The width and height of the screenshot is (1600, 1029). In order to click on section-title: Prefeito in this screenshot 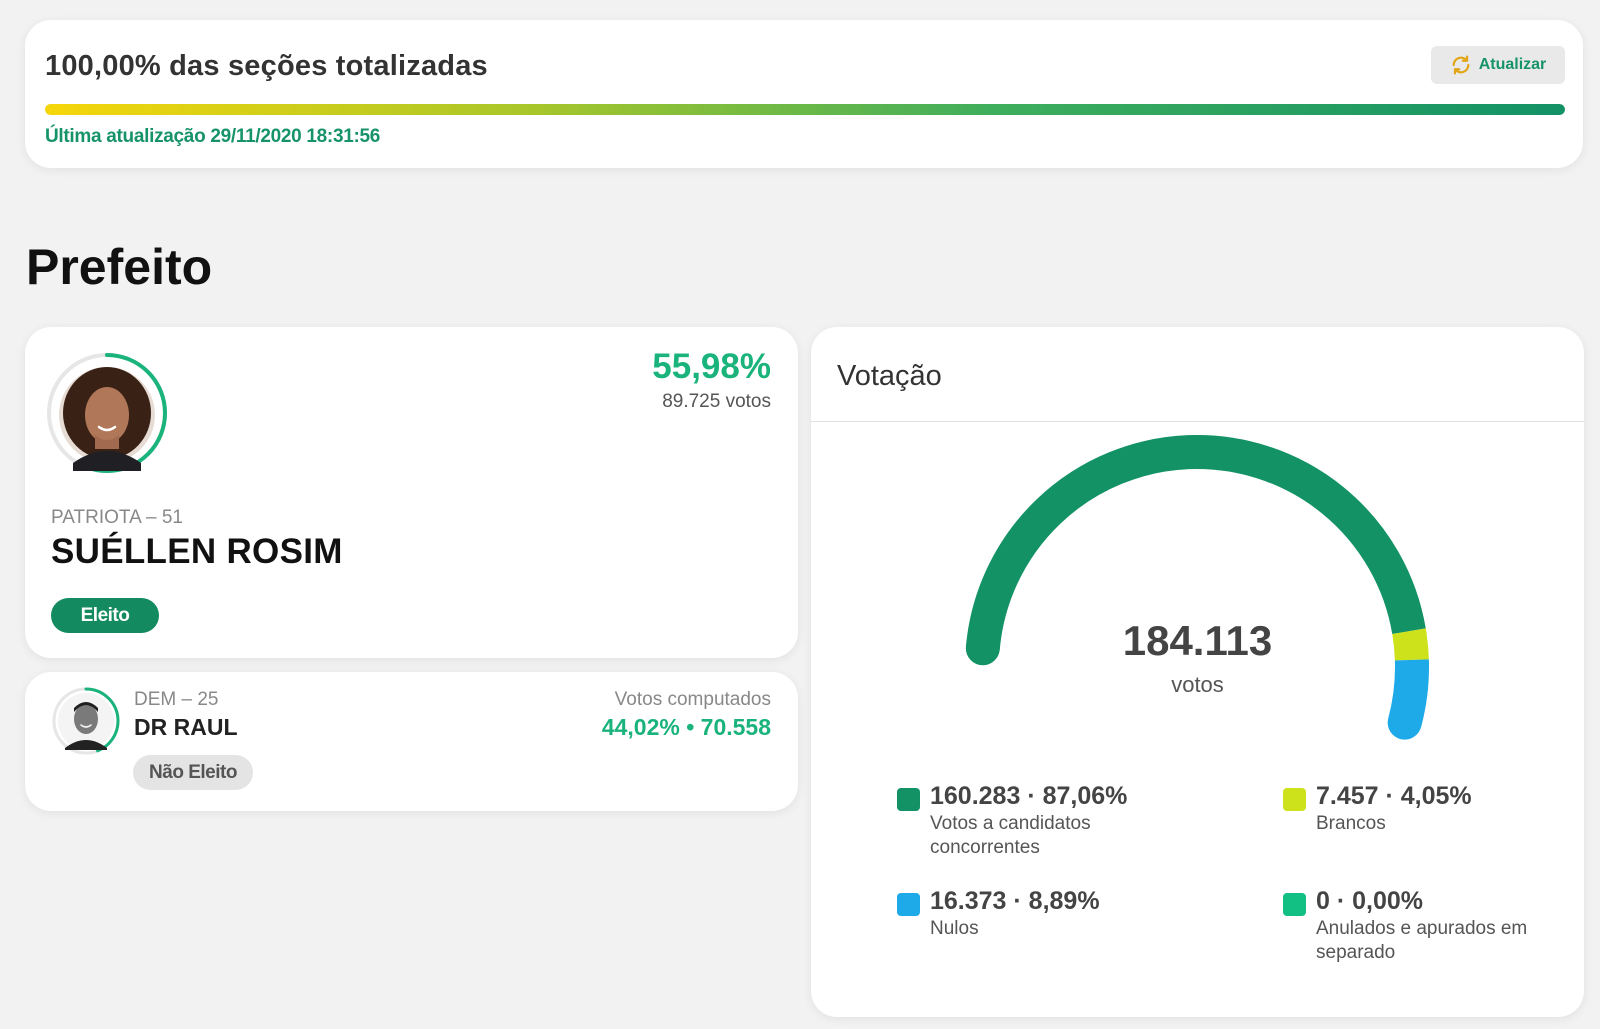, I will do `click(119, 267)`.